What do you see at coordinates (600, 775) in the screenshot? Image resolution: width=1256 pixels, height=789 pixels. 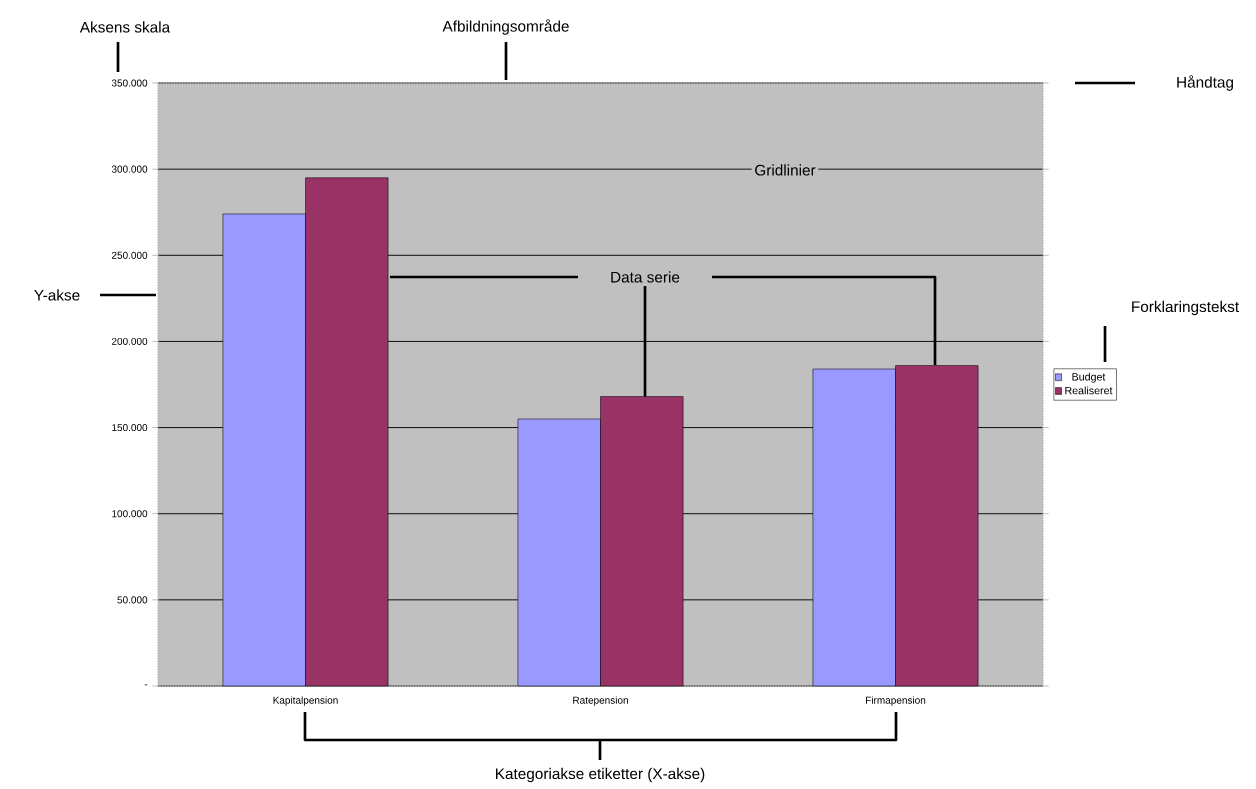 I see `text: Kategoriakse etiketter (X-akse)` at bounding box center [600, 775].